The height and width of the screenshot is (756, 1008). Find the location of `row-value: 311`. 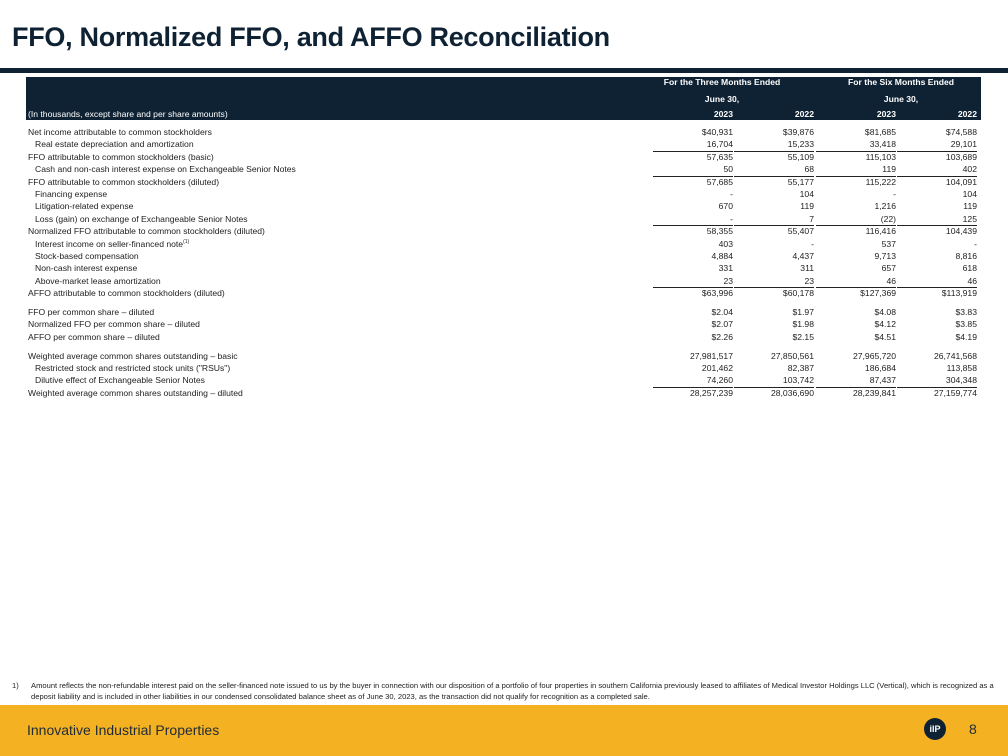

row-value: 311 is located at coordinates (807, 268).